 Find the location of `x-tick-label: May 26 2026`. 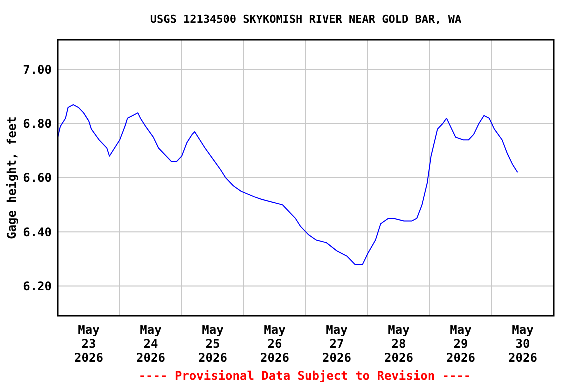

x-tick-label: May 26 2026 is located at coordinates (275, 344).